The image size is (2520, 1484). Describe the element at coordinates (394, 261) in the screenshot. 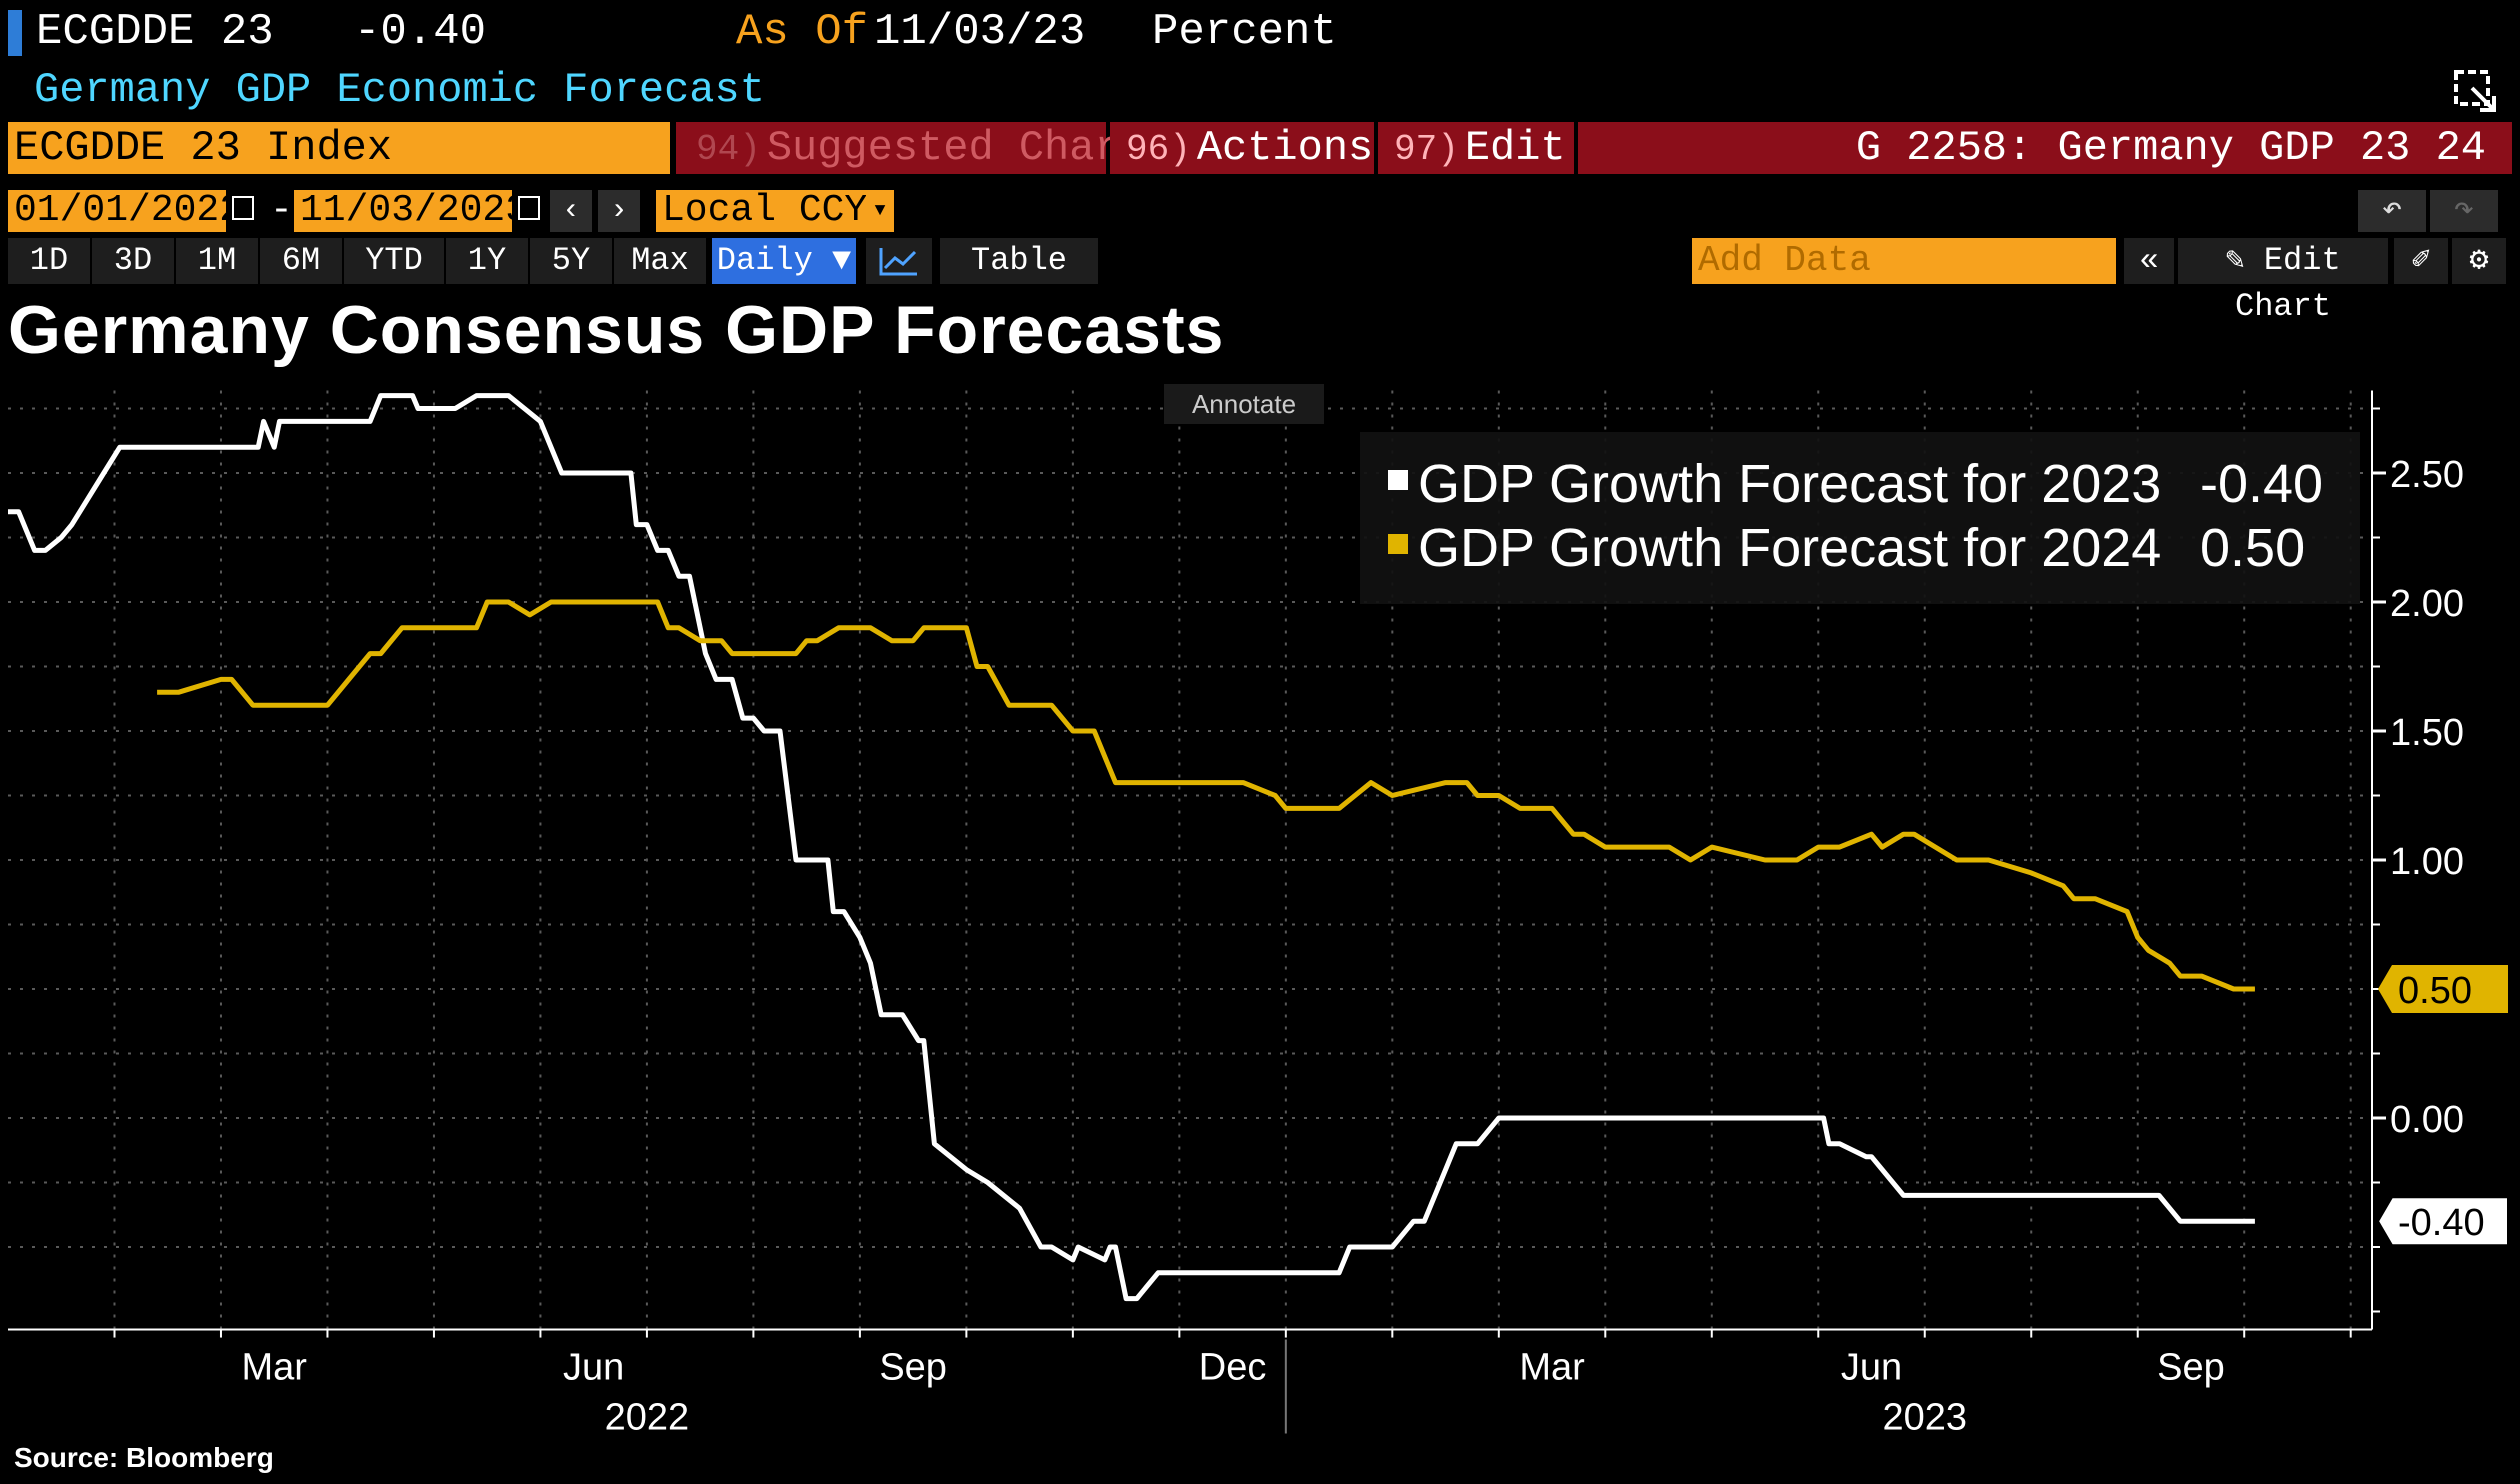

I see `range-ytd-button: YTD` at that location.